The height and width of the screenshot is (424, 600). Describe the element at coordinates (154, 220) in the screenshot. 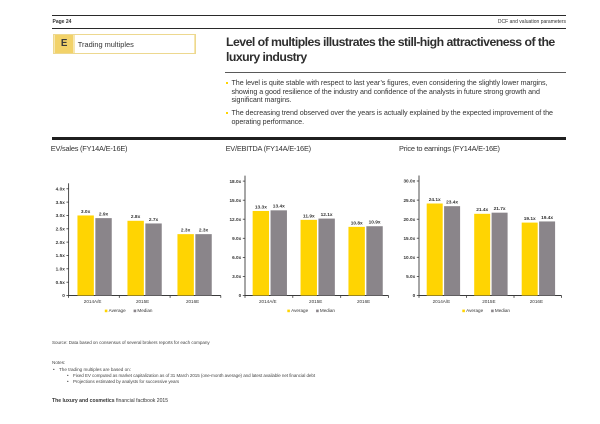

I see `svg-text: 2.7x` at that location.